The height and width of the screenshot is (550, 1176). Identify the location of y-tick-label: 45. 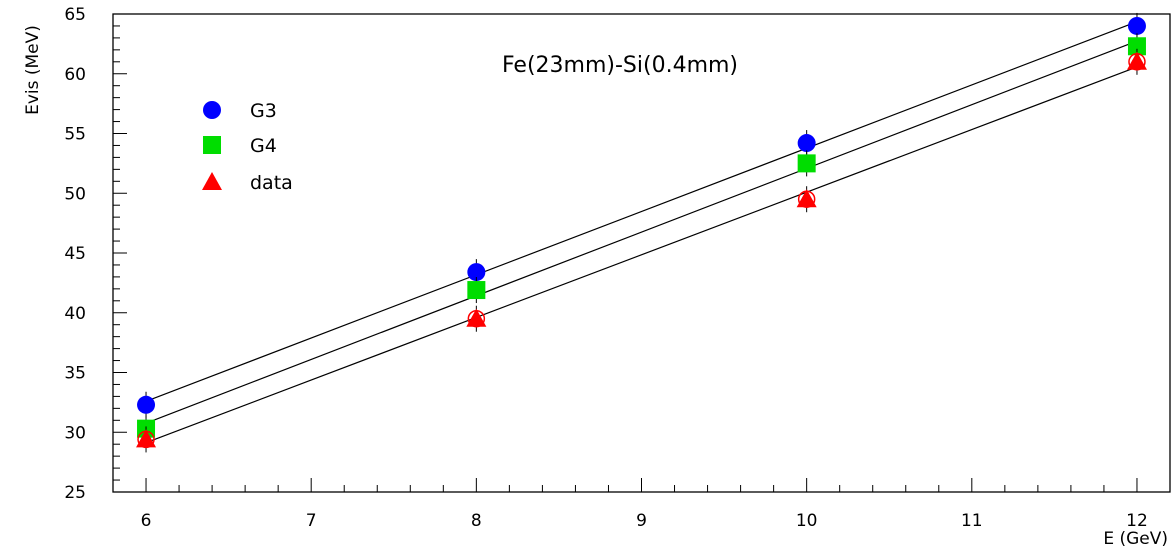
(75, 254).